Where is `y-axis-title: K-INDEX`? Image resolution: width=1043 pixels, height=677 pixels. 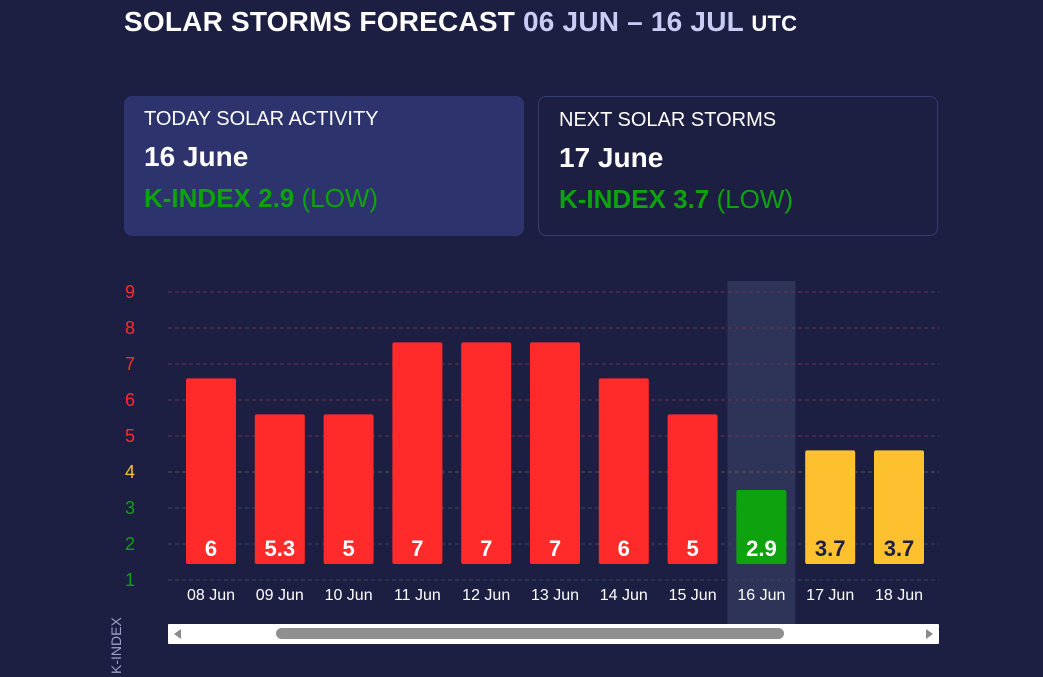
y-axis-title: K-INDEX is located at coordinates (116, 645).